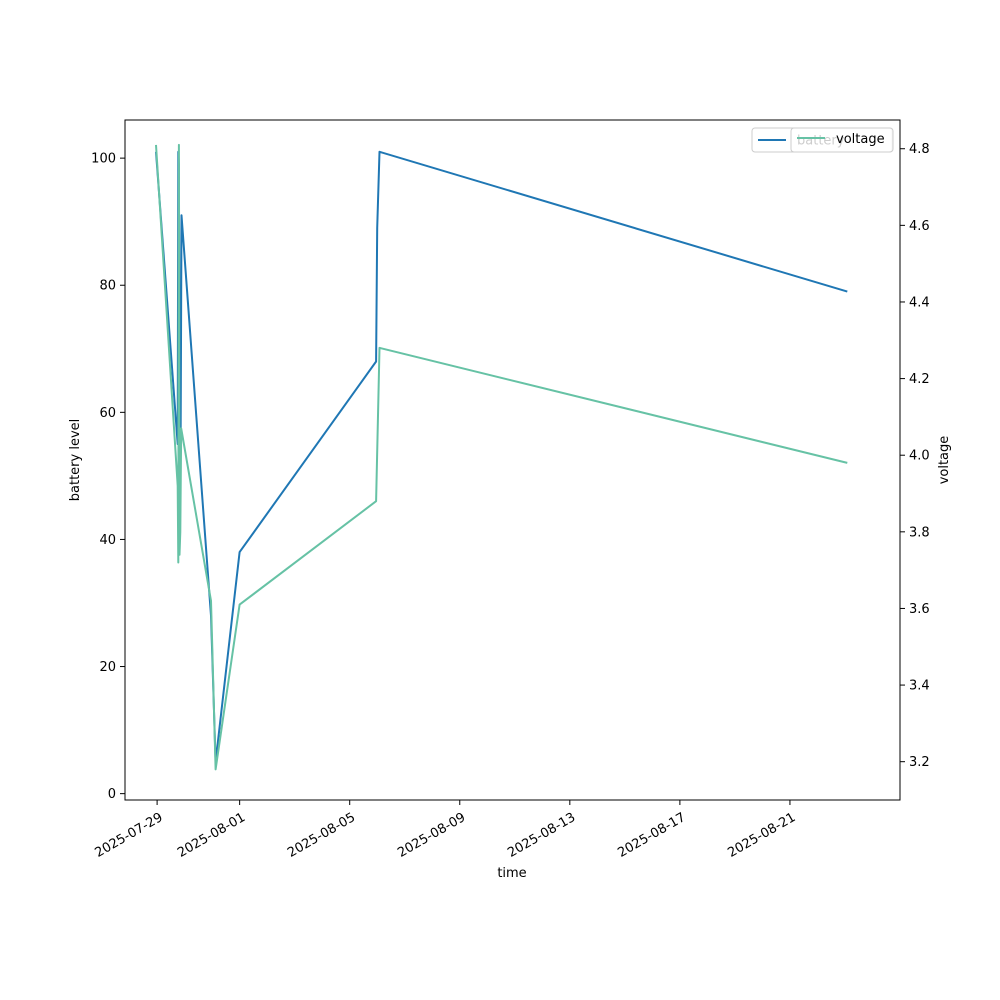 This screenshot has height=1000, width=1000. I want to click on y-tick-label-right: 4.6, so click(919, 226).